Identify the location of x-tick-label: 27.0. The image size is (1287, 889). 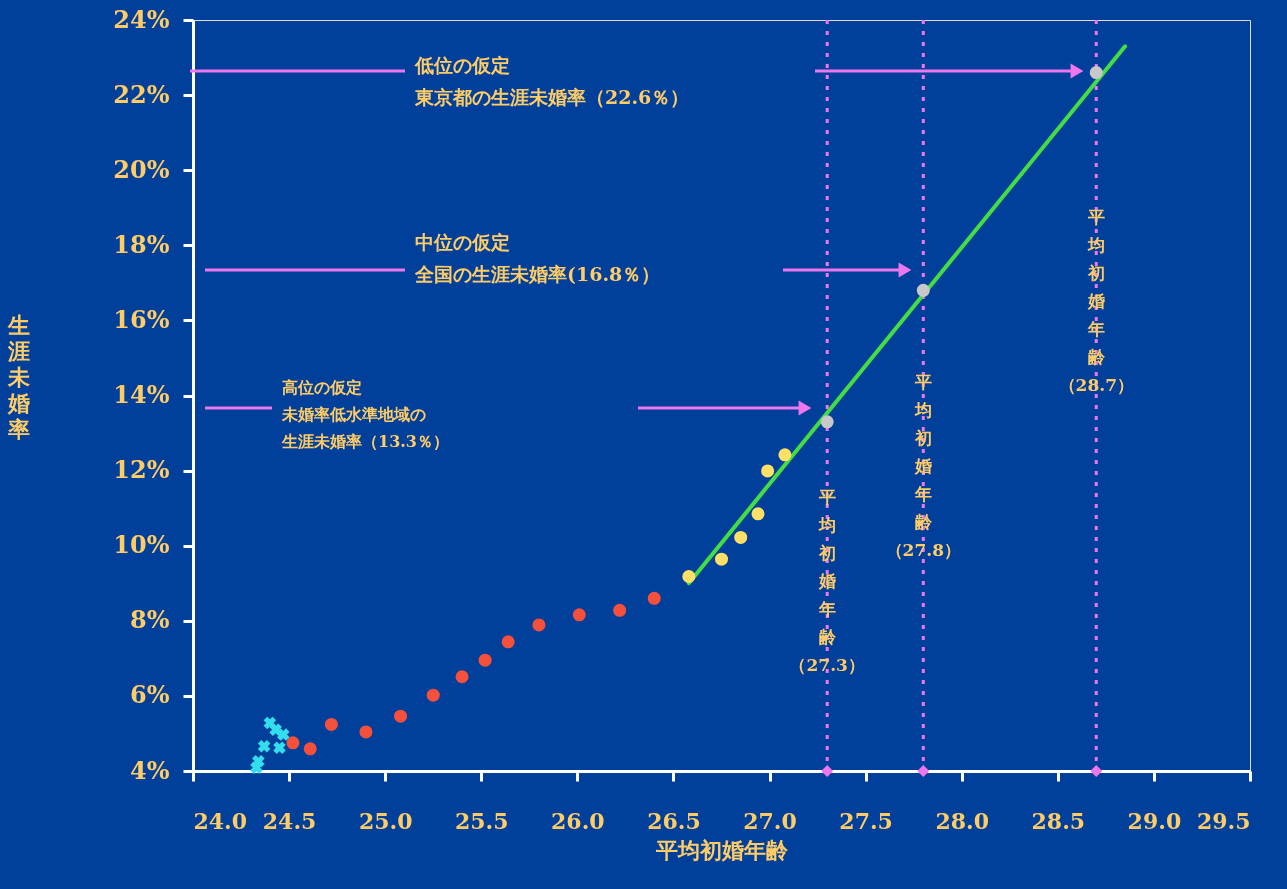
(770, 820).